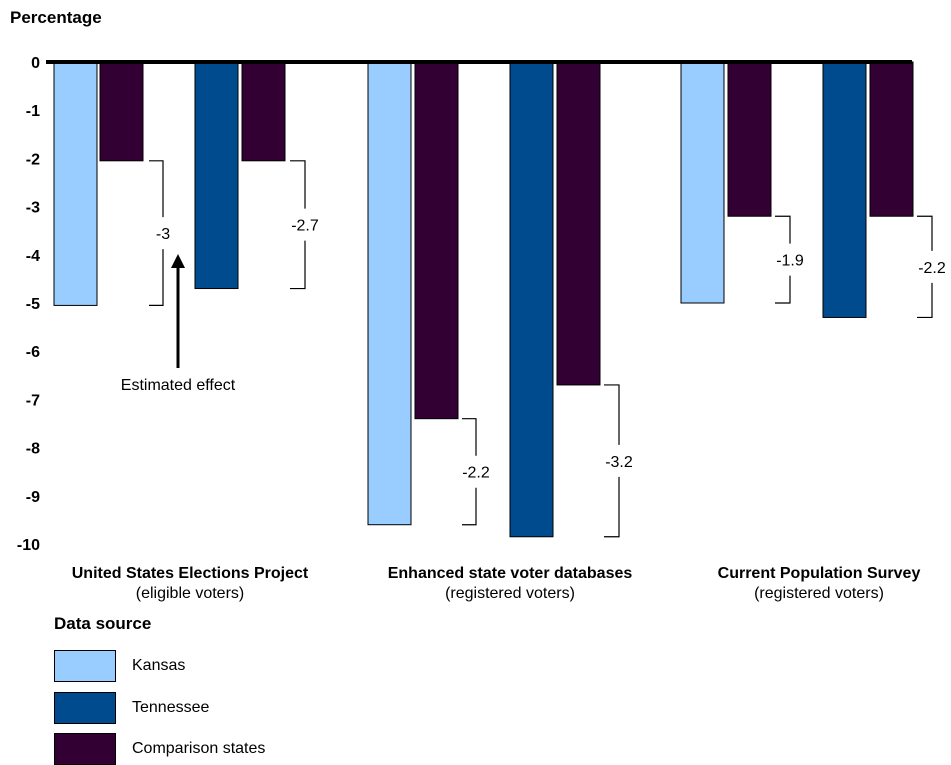 The height and width of the screenshot is (765, 951). What do you see at coordinates (178, 261) in the screenshot?
I see `annotation-arrow-head` at bounding box center [178, 261].